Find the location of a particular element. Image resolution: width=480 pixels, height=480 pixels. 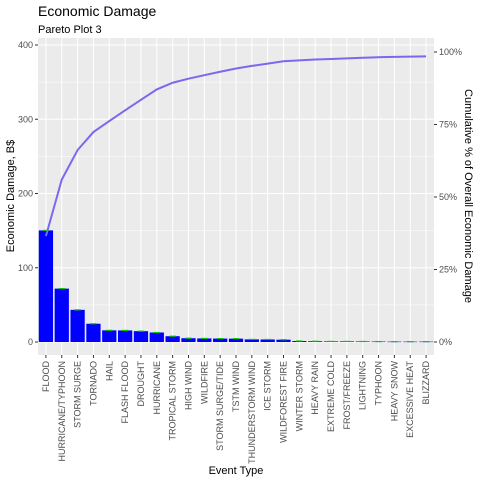

y-tick-label: 100 is located at coordinates (25, 268).